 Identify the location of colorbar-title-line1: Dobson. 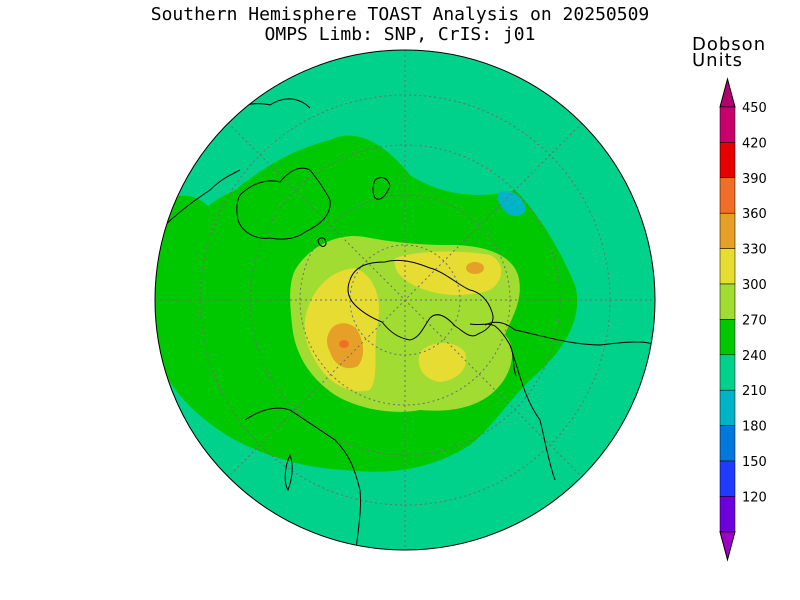
(729, 44).